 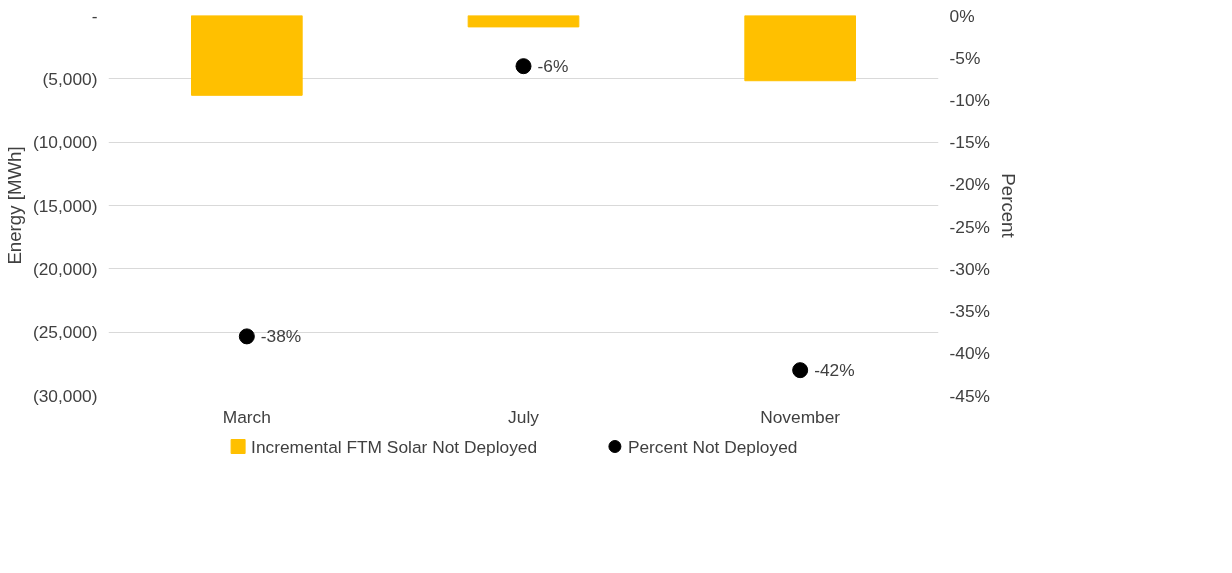 What do you see at coordinates (14, 205) in the screenshot?
I see `y-axis-title: Energy [MWh]` at bounding box center [14, 205].